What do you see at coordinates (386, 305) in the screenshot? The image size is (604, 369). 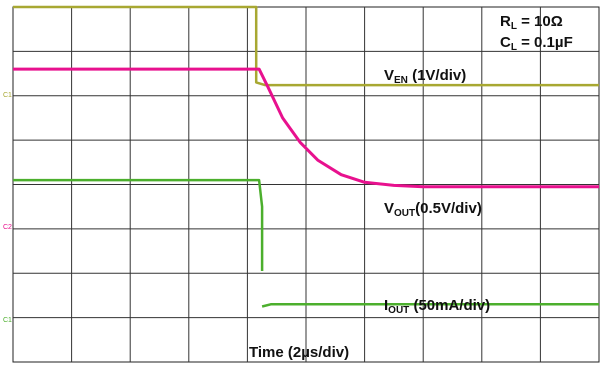 I see `iout-label-main: I` at bounding box center [386, 305].